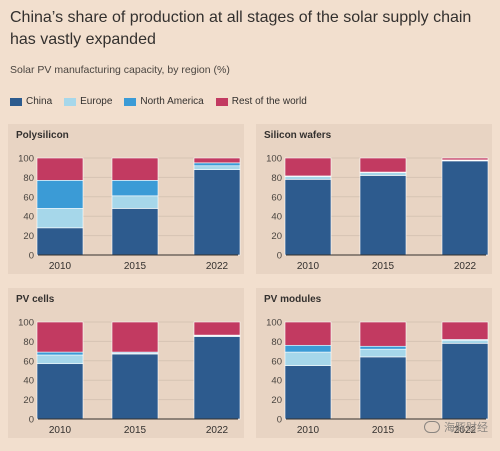 The width and height of the screenshot is (500, 451). I want to click on legend-label: China, so click(39, 101).